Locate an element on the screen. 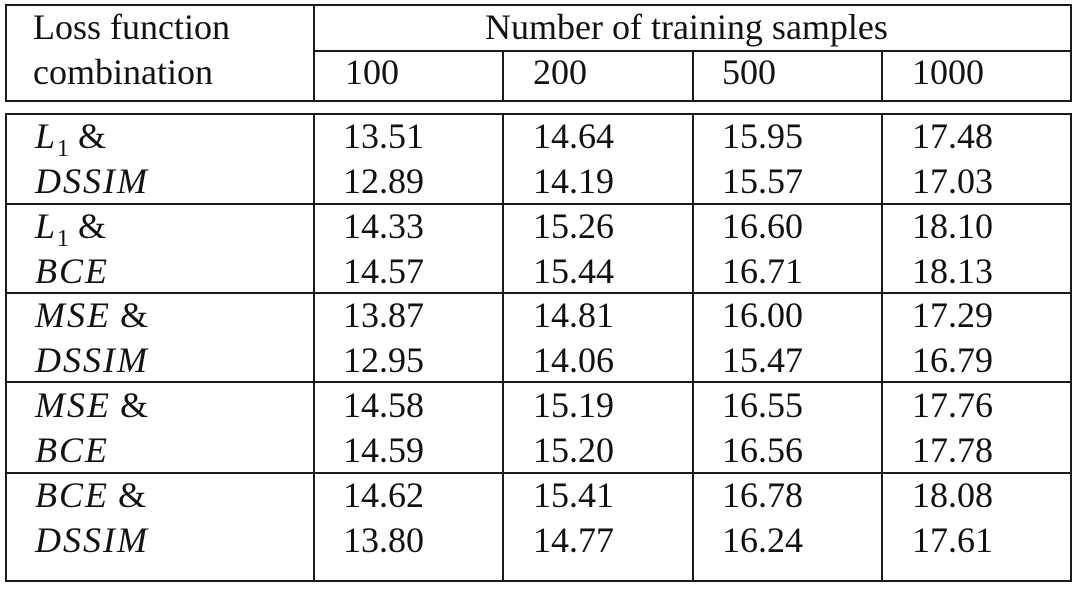 This screenshot has width=1080, height=591. table-cell-value: 13.51 is located at coordinates (383, 136).